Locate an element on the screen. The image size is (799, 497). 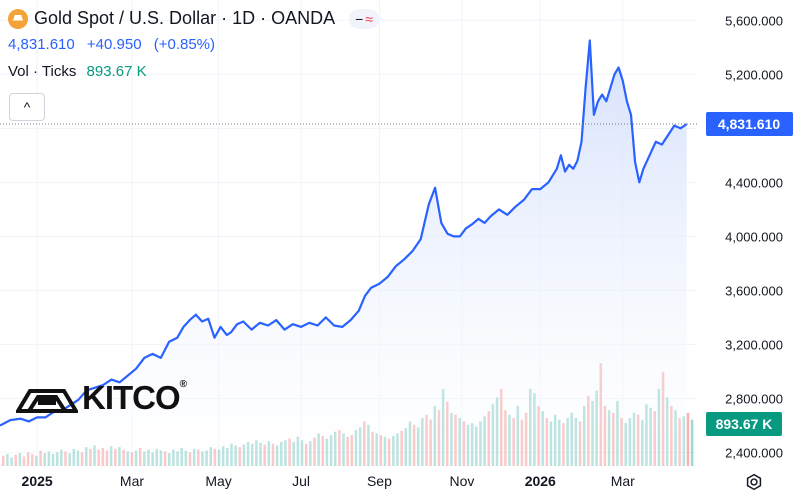
header-buttons: − ≈ is located at coordinates (364, 18).